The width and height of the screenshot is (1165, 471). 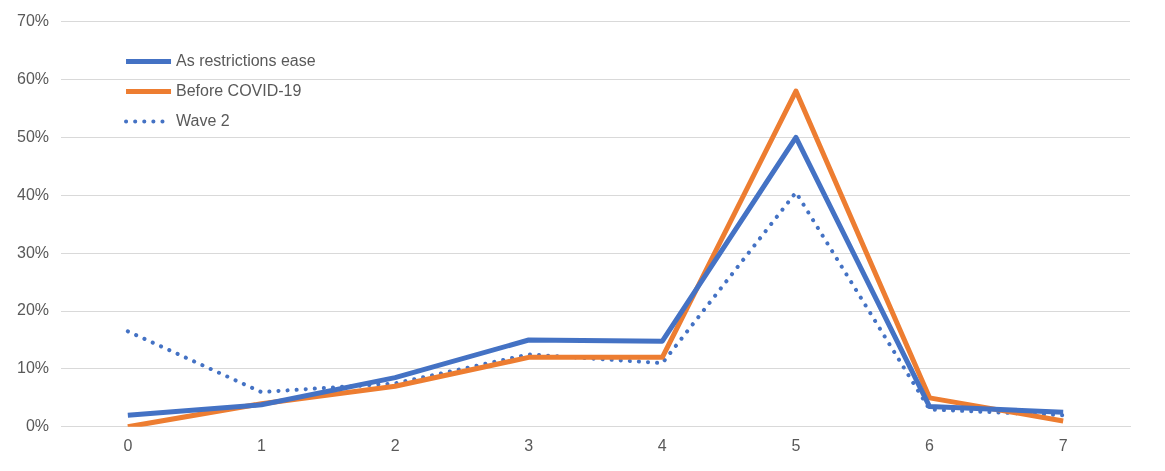 I want to click on y-tick-label: 30%, so click(x=33, y=252).